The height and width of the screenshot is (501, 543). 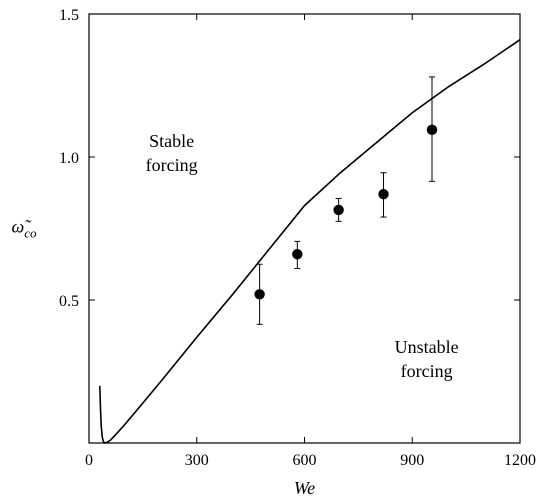 What do you see at coordinates (304, 488) in the screenshot?
I see `x-axis-label: We` at bounding box center [304, 488].